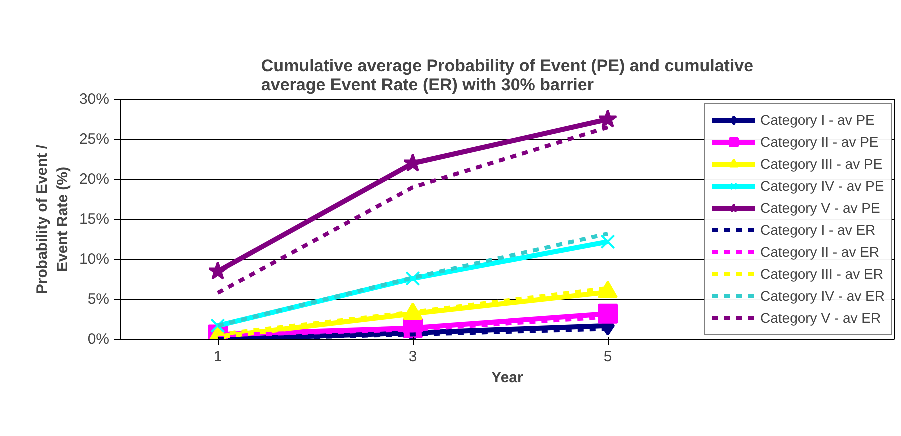  I want to click on legend-label: Category II - av PE, so click(819, 142).